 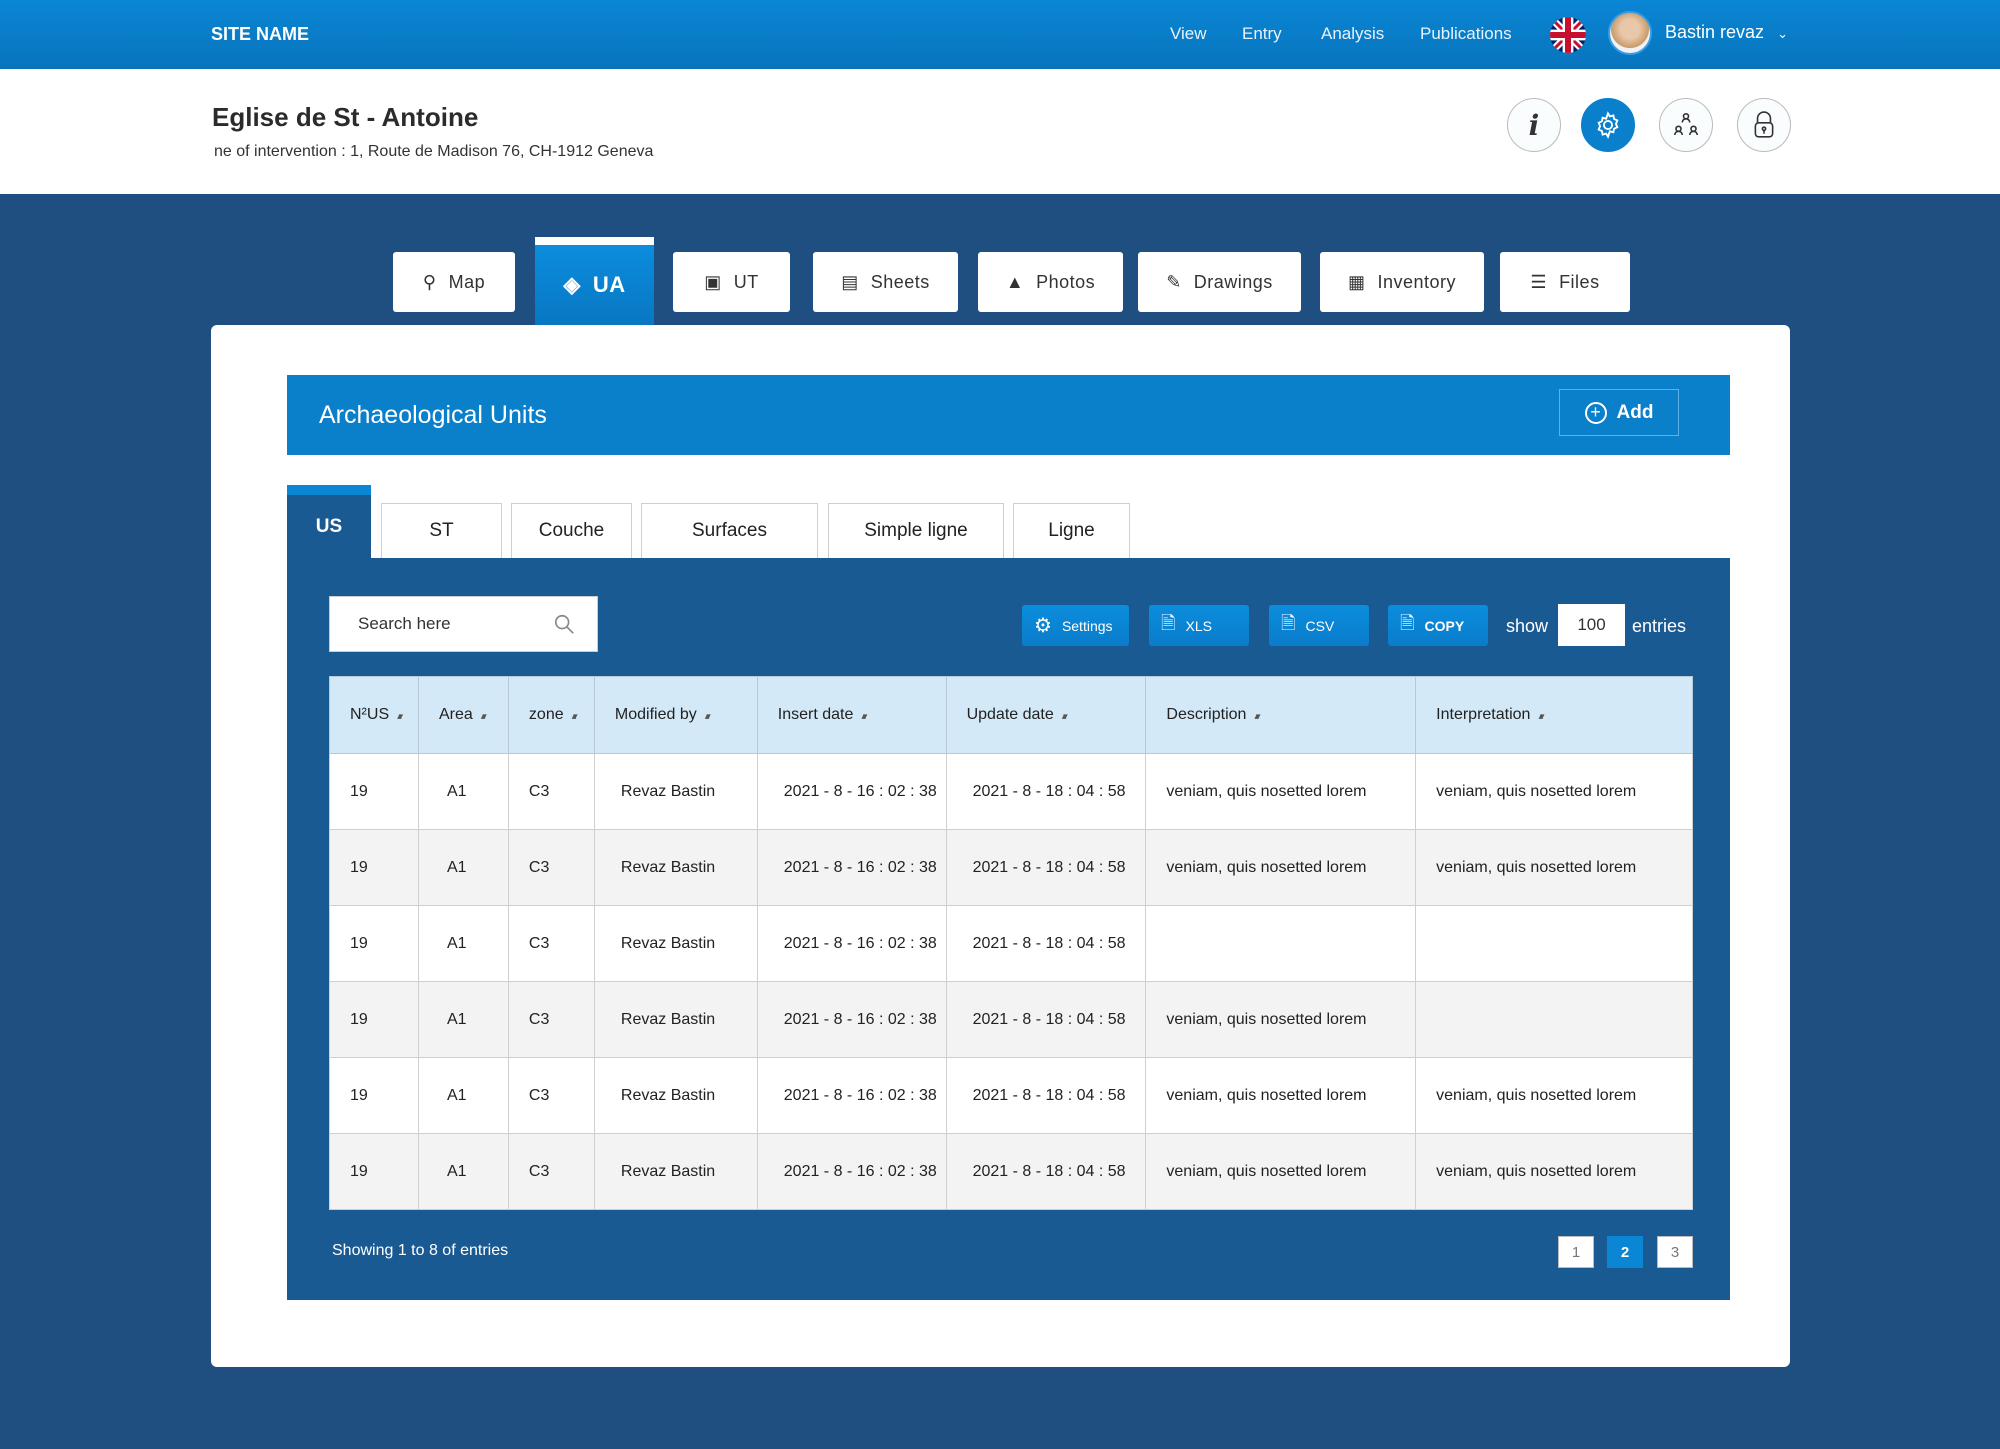 I want to click on user-menu: Bastin revaz ⌄, so click(x=1726, y=32).